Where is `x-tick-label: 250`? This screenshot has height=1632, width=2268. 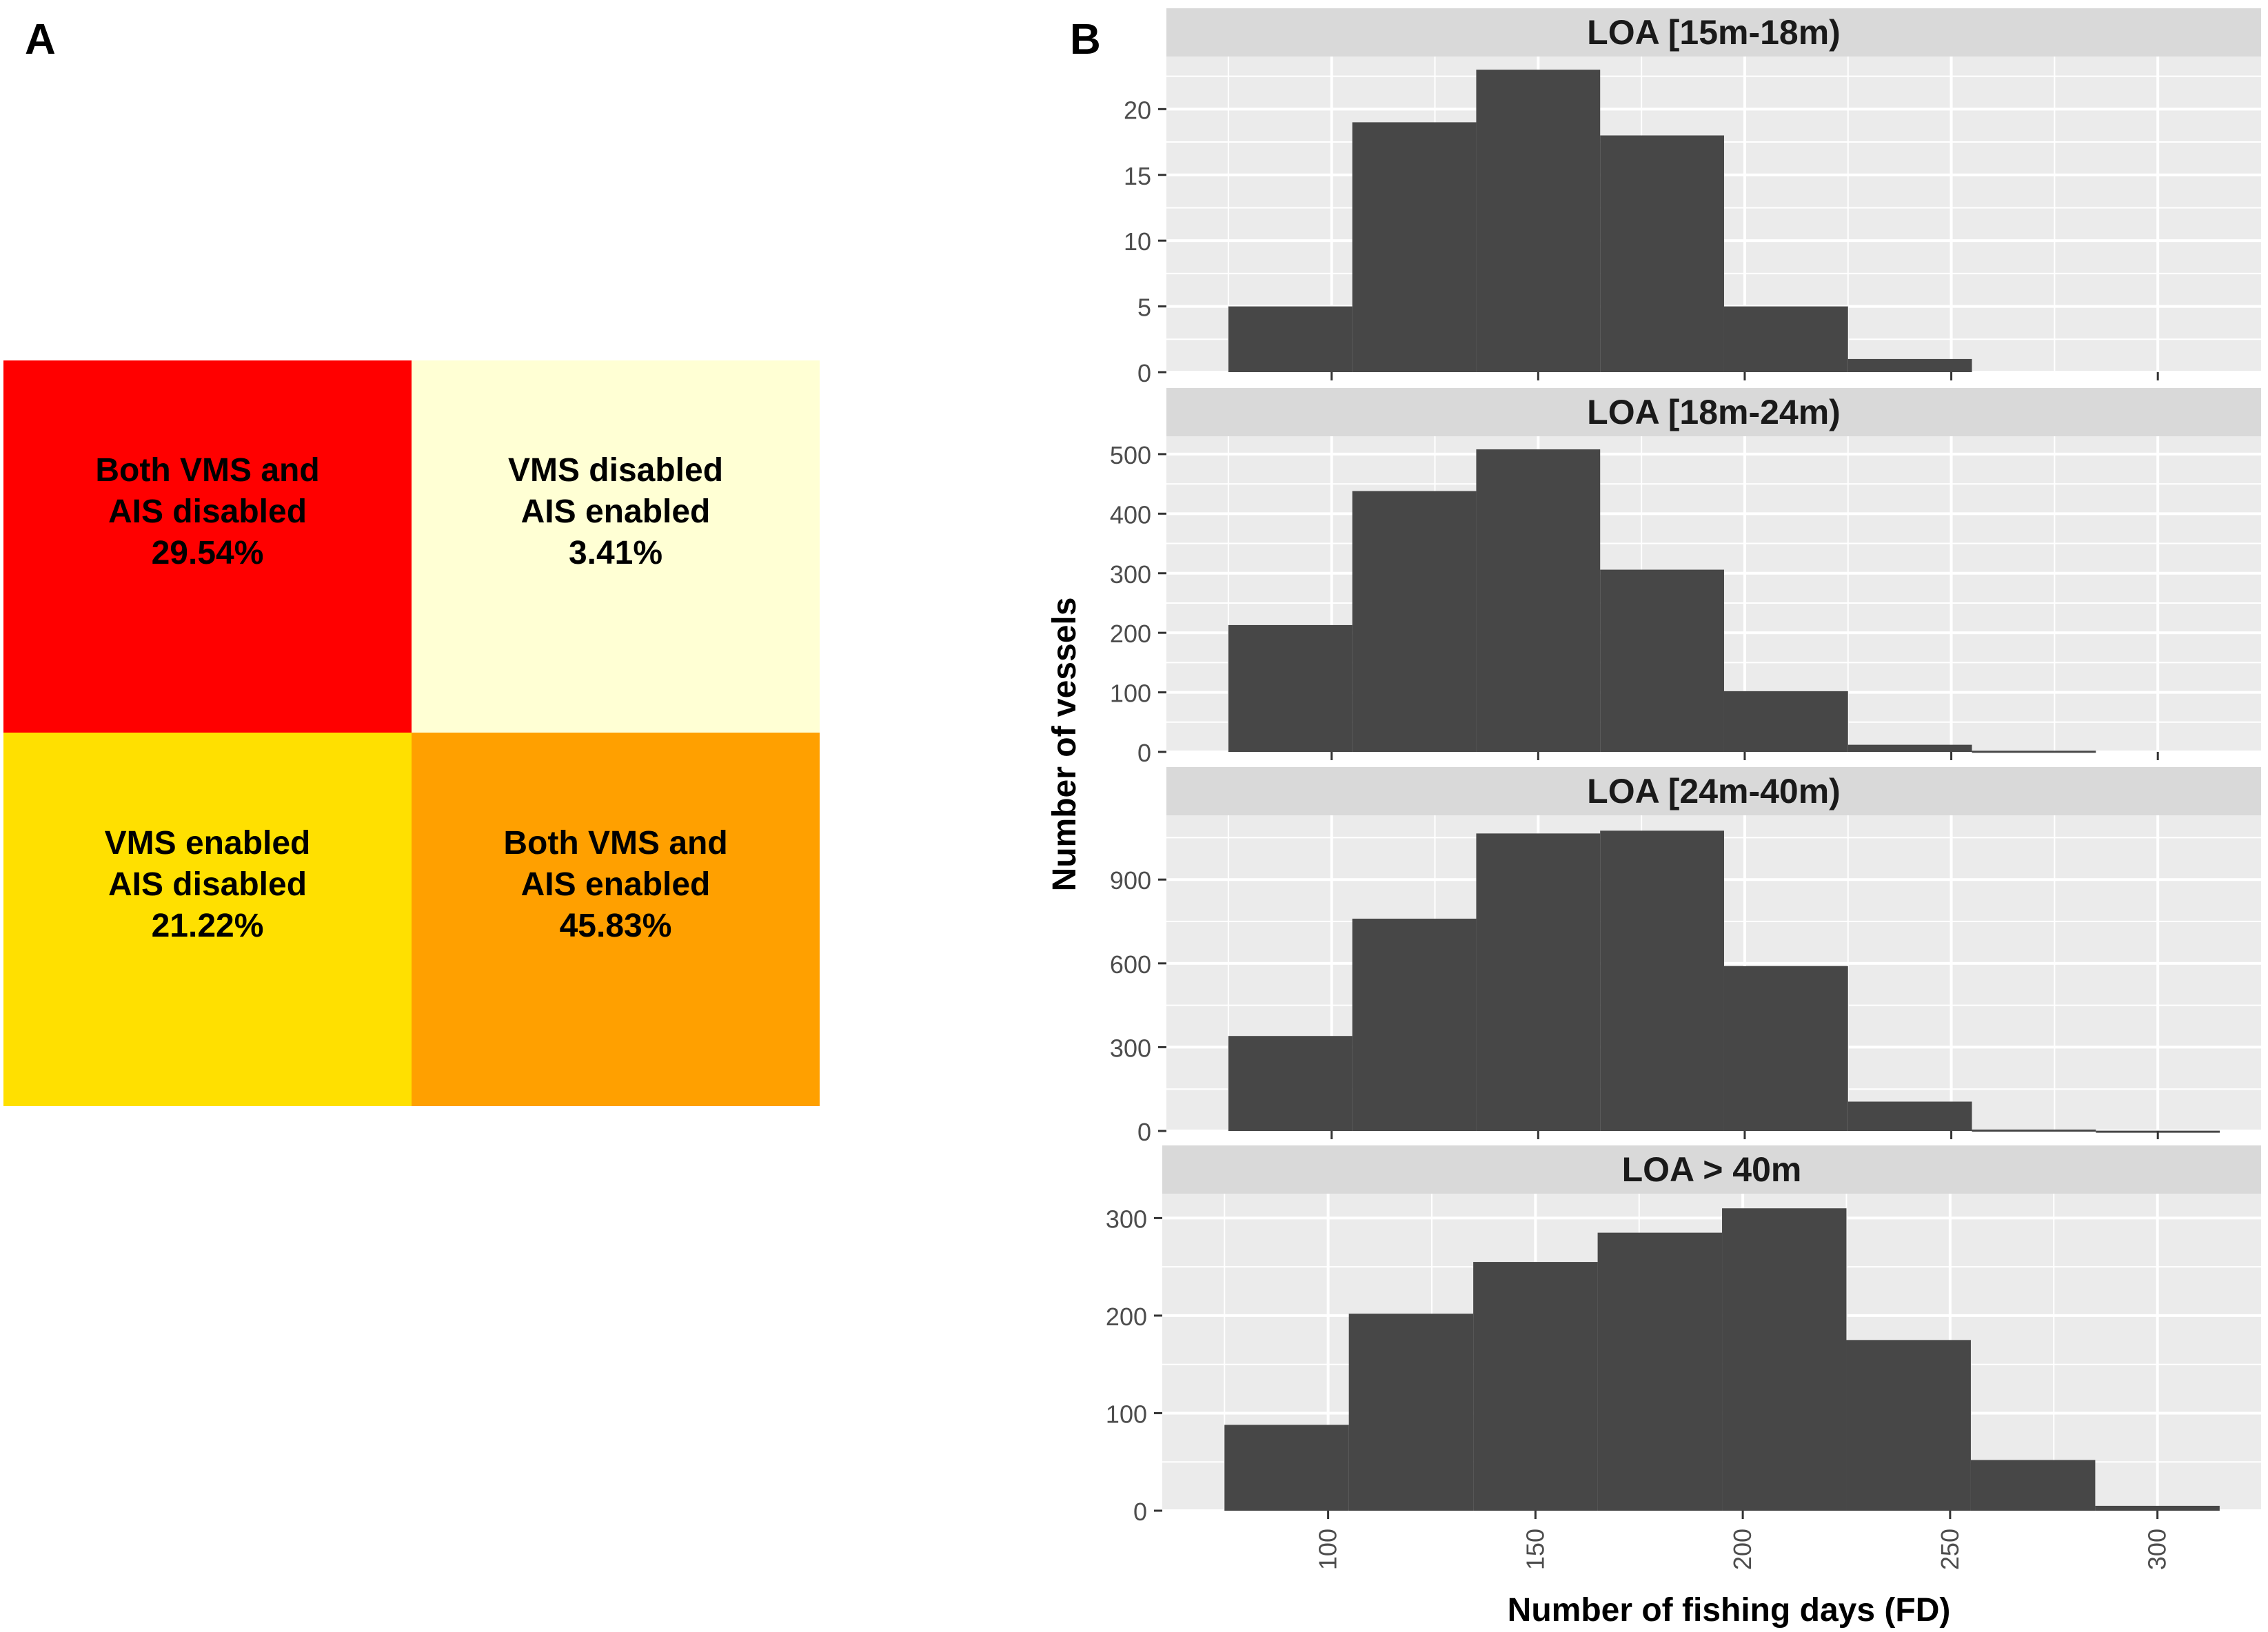 x-tick-label: 250 is located at coordinates (1950, 1549).